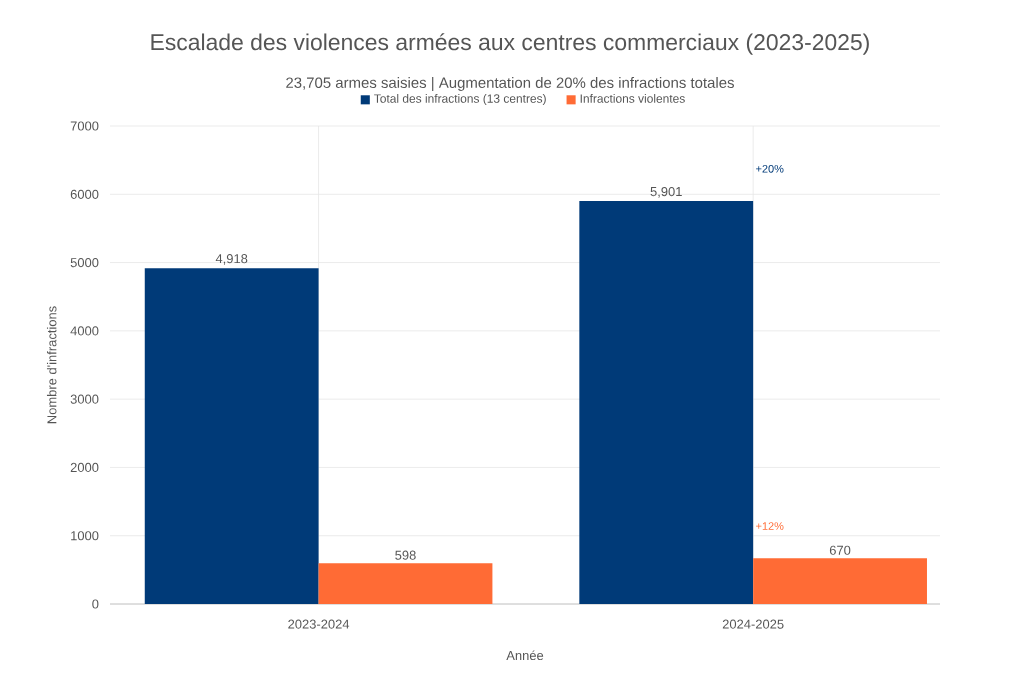 This screenshot has width=1020, height=680. What do you see at coordinates (510, 44) in the screenshot?
I see `chart-title: Escalade des violences armées aux centres commerciaux (2023-2025)` at bounding box center [510, 44].